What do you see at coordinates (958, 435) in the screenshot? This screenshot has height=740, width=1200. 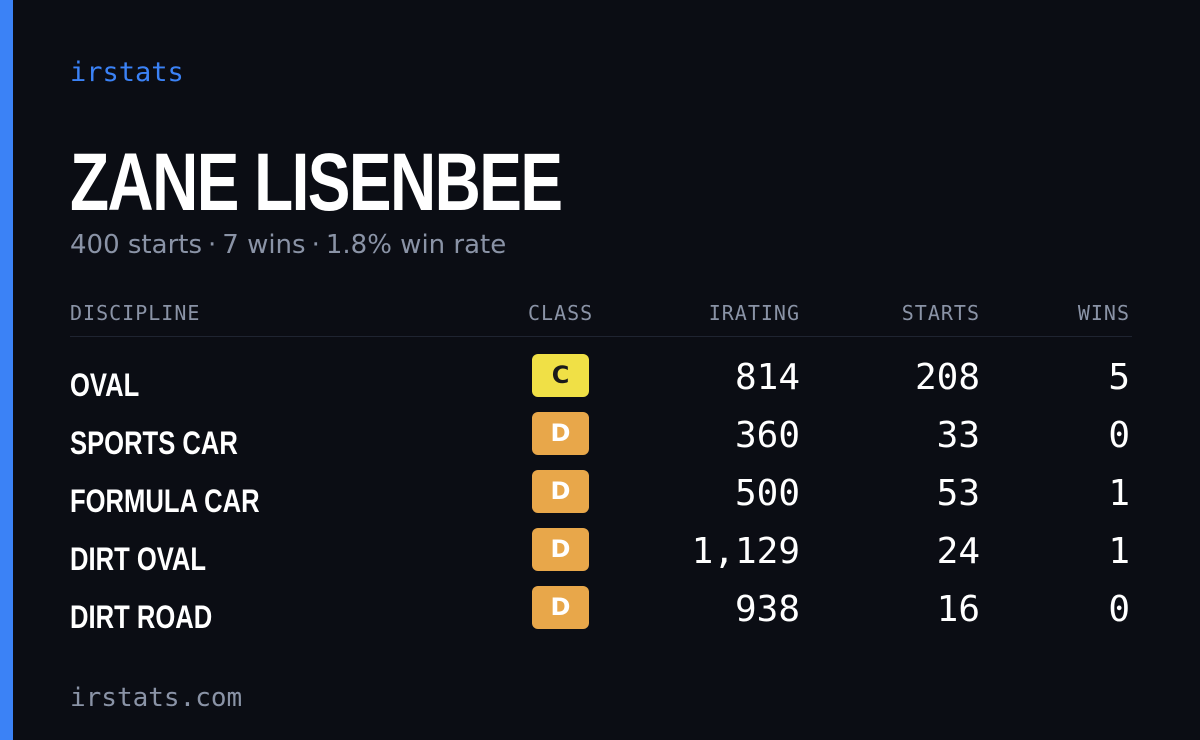 I see `starts-value: 33` at bounding box center [958, 435].